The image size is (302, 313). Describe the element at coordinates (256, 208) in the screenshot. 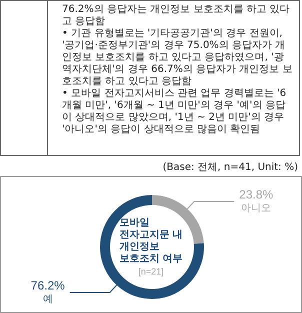

I see `slice-label: 아니오` at that location.